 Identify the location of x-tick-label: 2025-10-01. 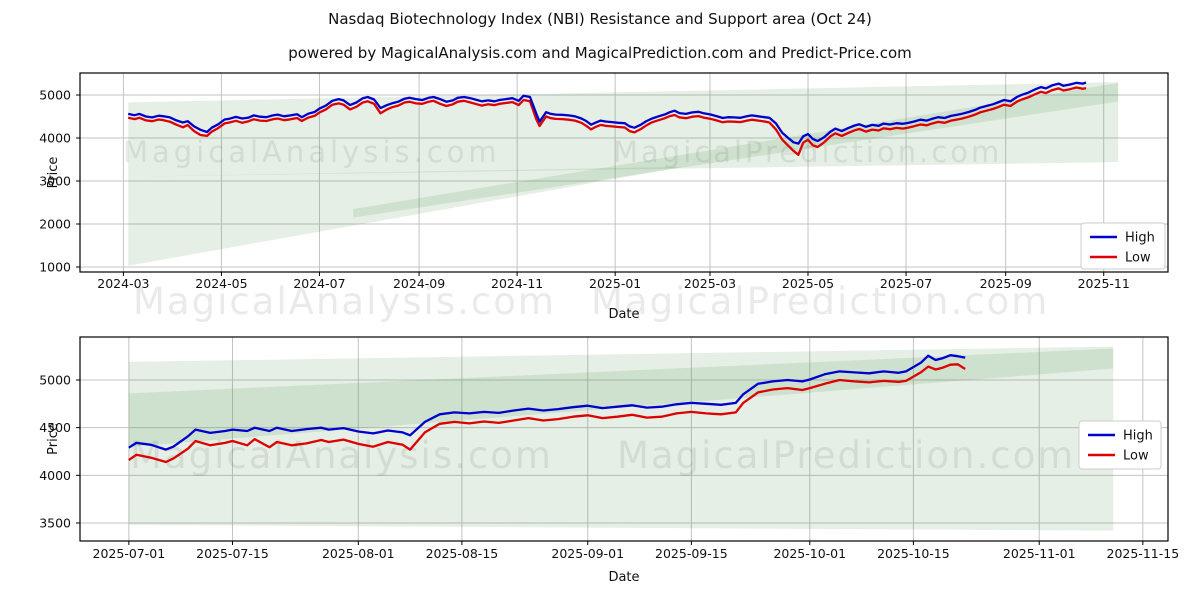
(809, 553).